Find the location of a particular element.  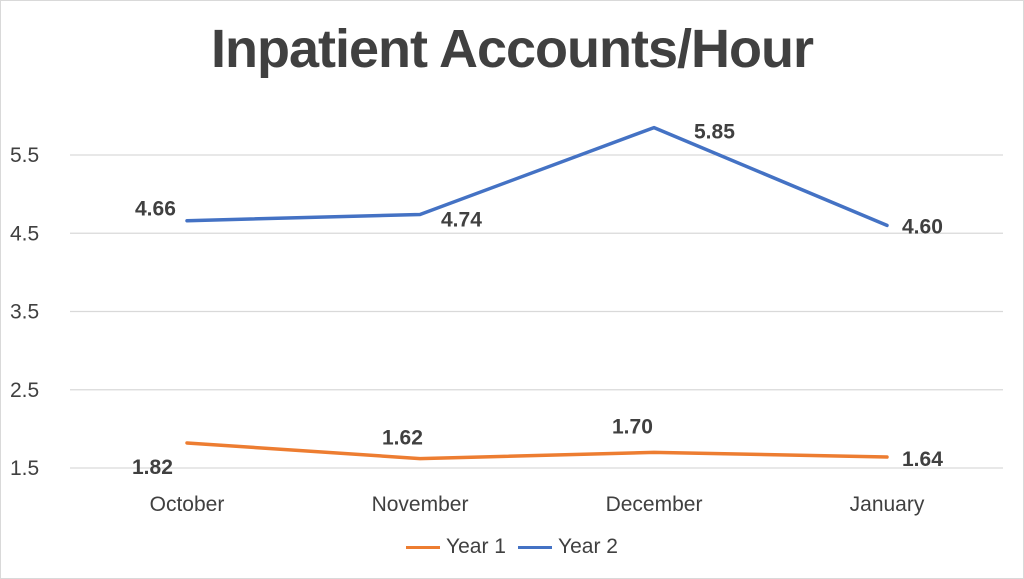

legend-item-year-1: Year 1 is located at coordinates (456, 547).